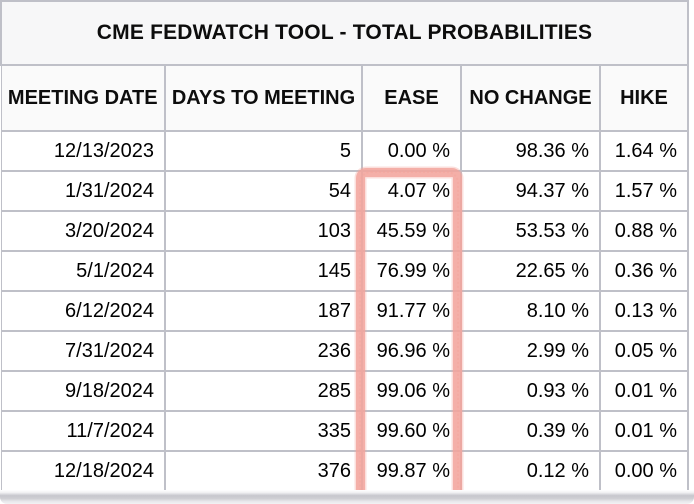 Image resolution: width=694 pixels, height=504 pixels. Describe the element at coordinates (83, 151) in the screenshot. I see `cell-meeting-date: 12/13/2023` at that location.